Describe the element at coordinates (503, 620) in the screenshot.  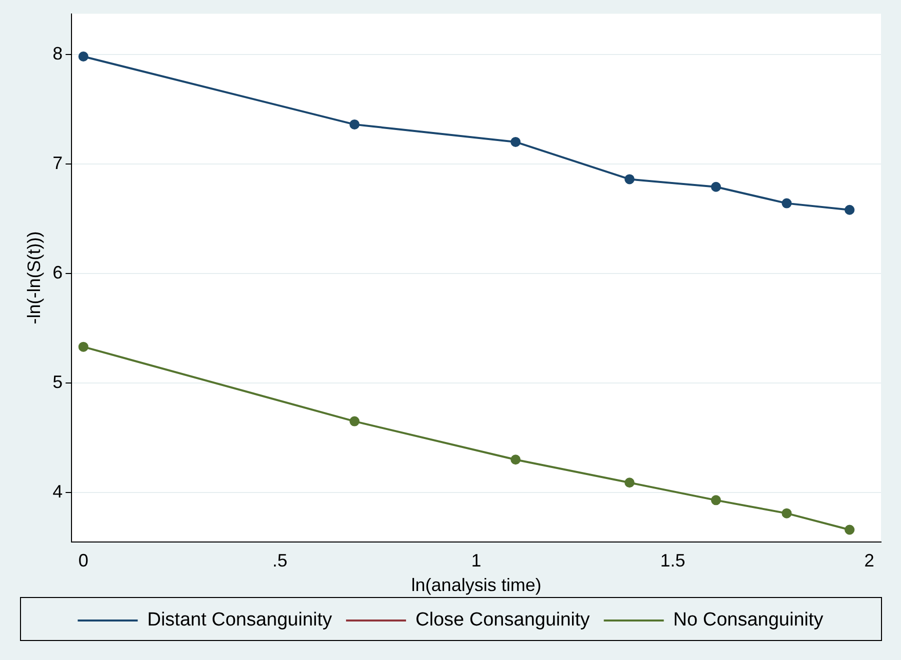
I see `legend-label: Close Consanguinity` at that location.